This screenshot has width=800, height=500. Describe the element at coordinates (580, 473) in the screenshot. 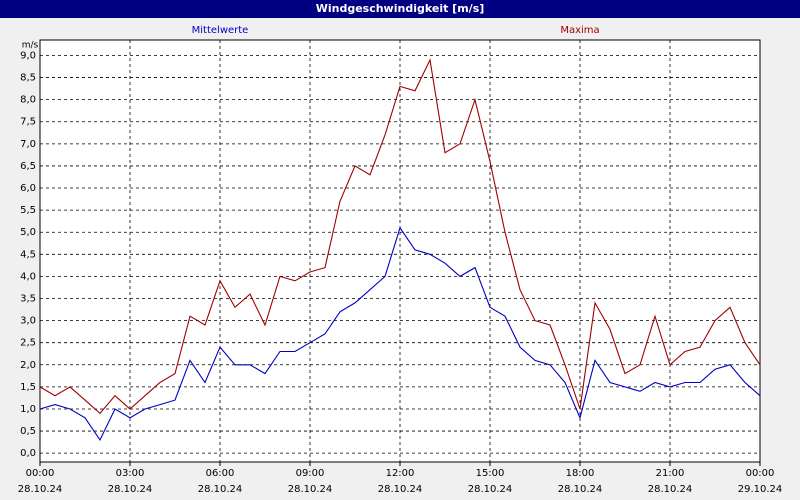

I see `x-tick-label: 18:00` at that location.